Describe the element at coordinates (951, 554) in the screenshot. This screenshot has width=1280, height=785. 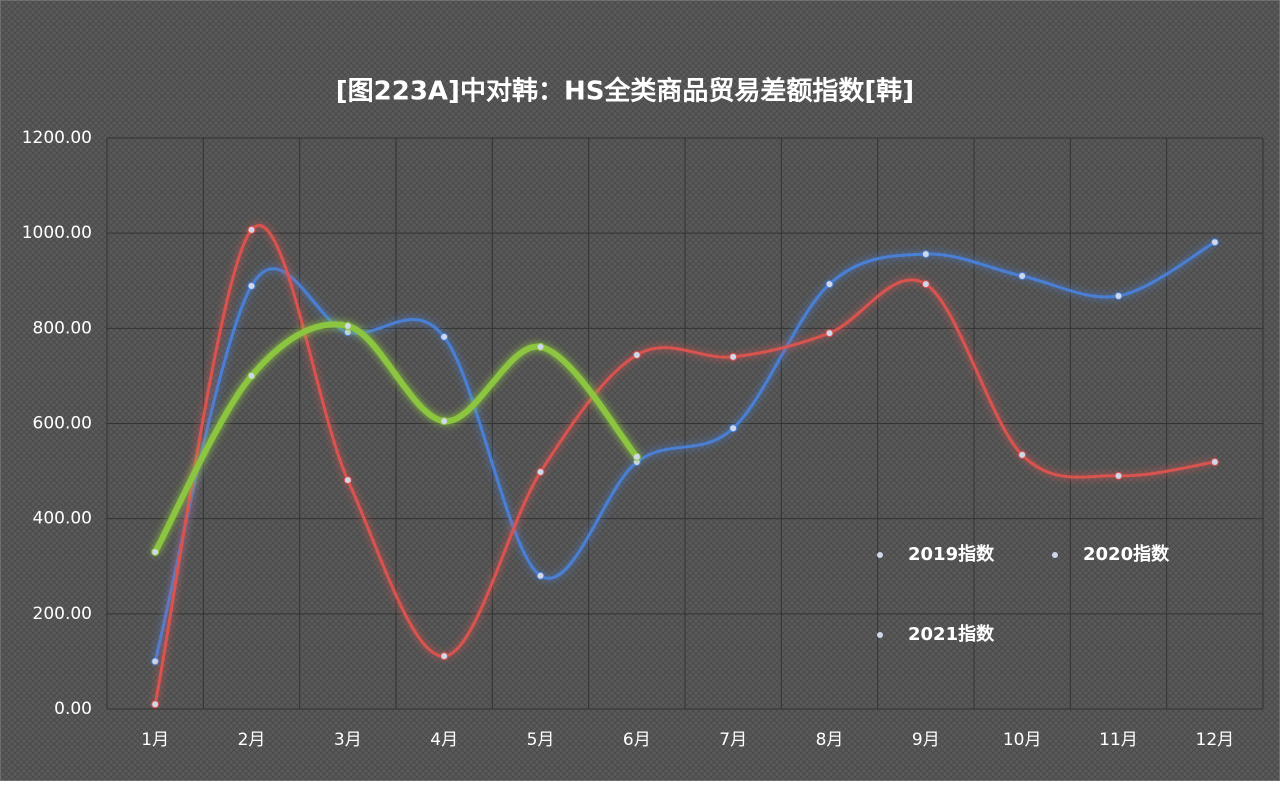
I see `legend-label: 2019指数` at that location.